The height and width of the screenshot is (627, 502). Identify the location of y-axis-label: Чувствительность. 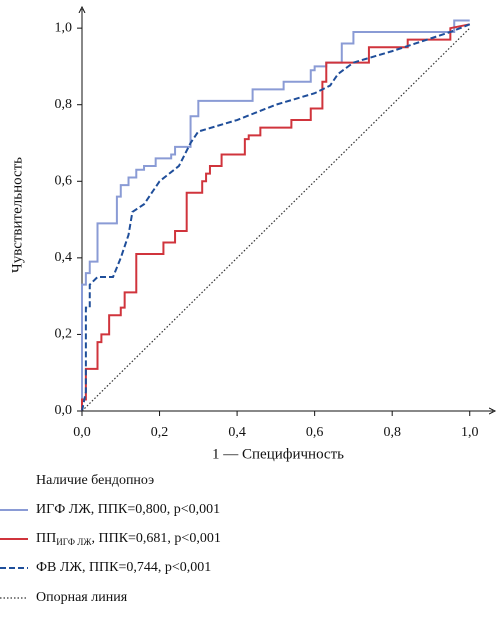
(17, 215).